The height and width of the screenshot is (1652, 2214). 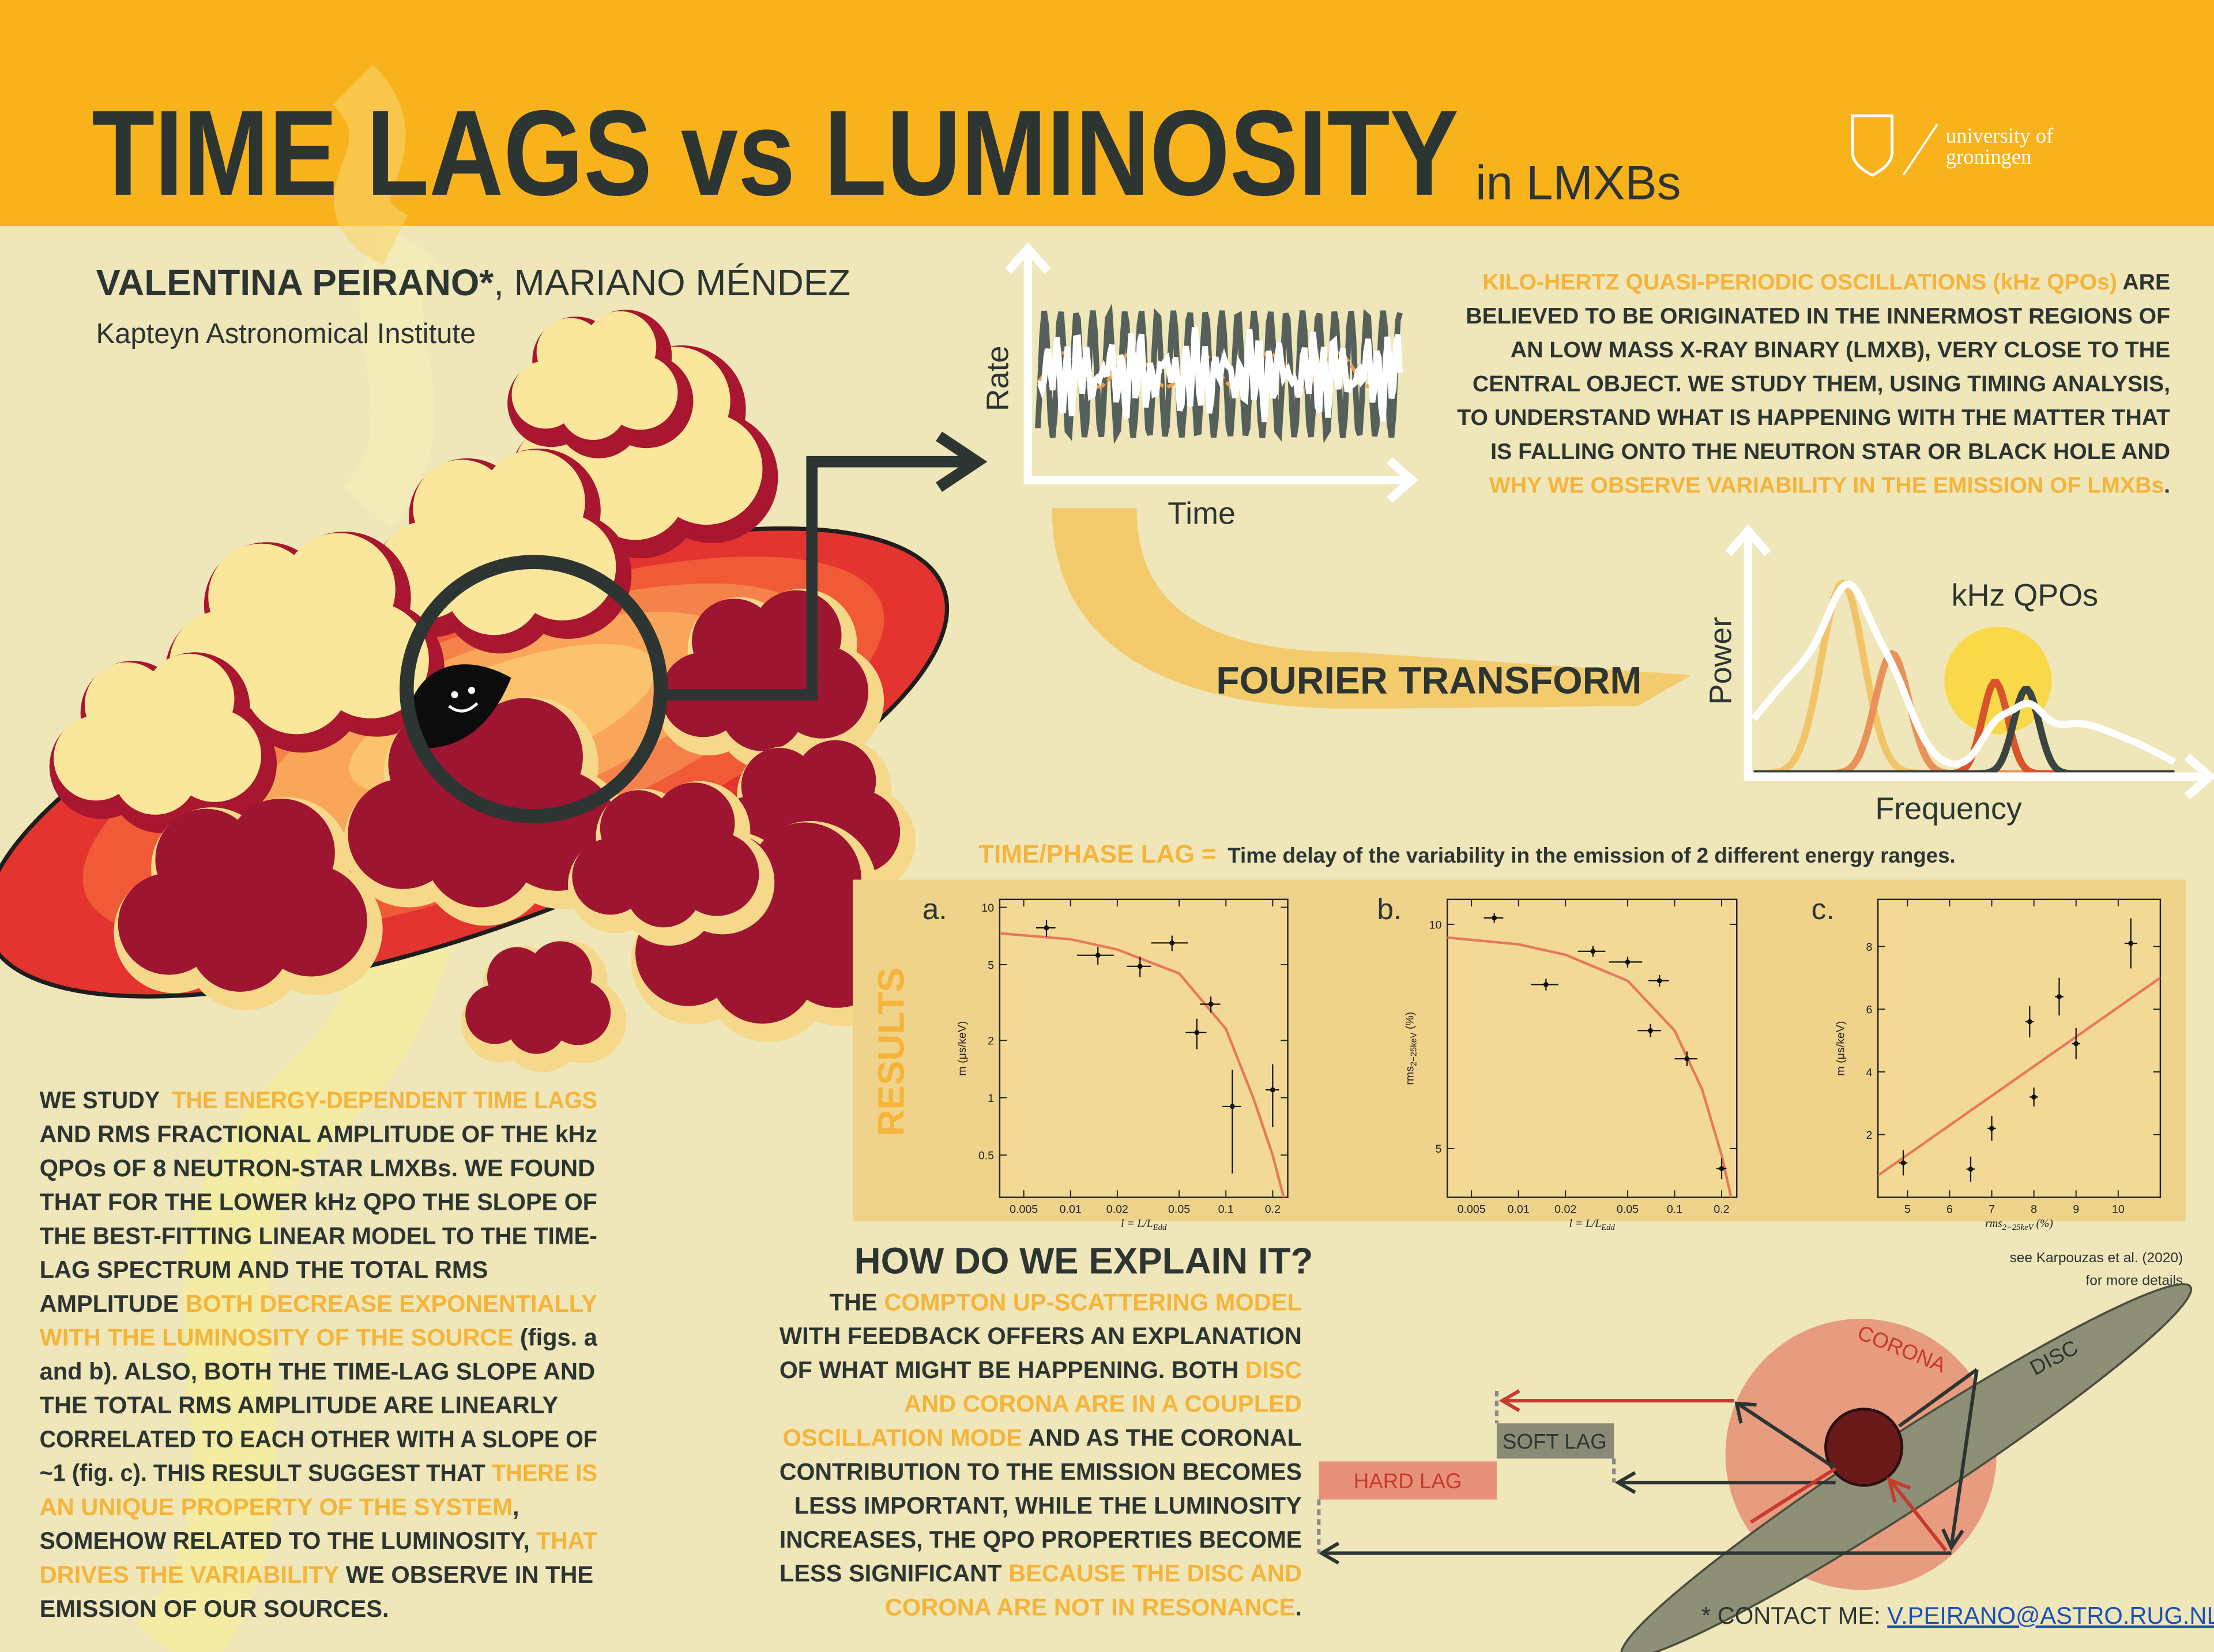 I want to click on text-line: OF WHAT MIGHT BE HAPPENING. BOTH DISC, so click(x=1041, y=1369).